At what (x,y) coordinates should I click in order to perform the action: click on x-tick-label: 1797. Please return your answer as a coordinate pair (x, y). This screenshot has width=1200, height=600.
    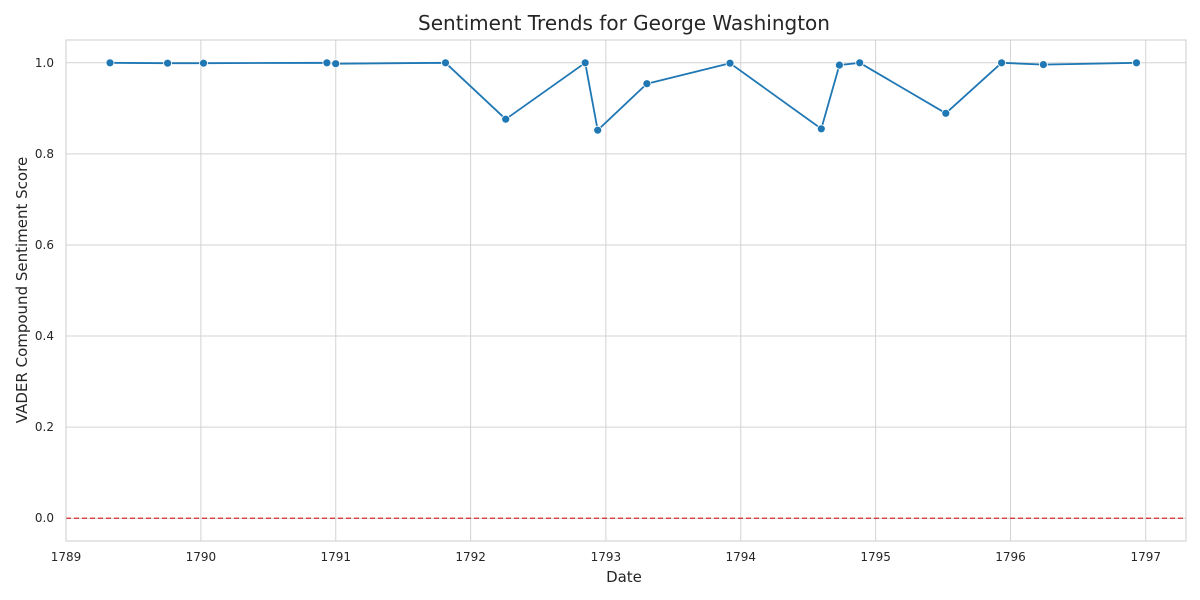
    Looking at the image, I should click on (1145, 557).